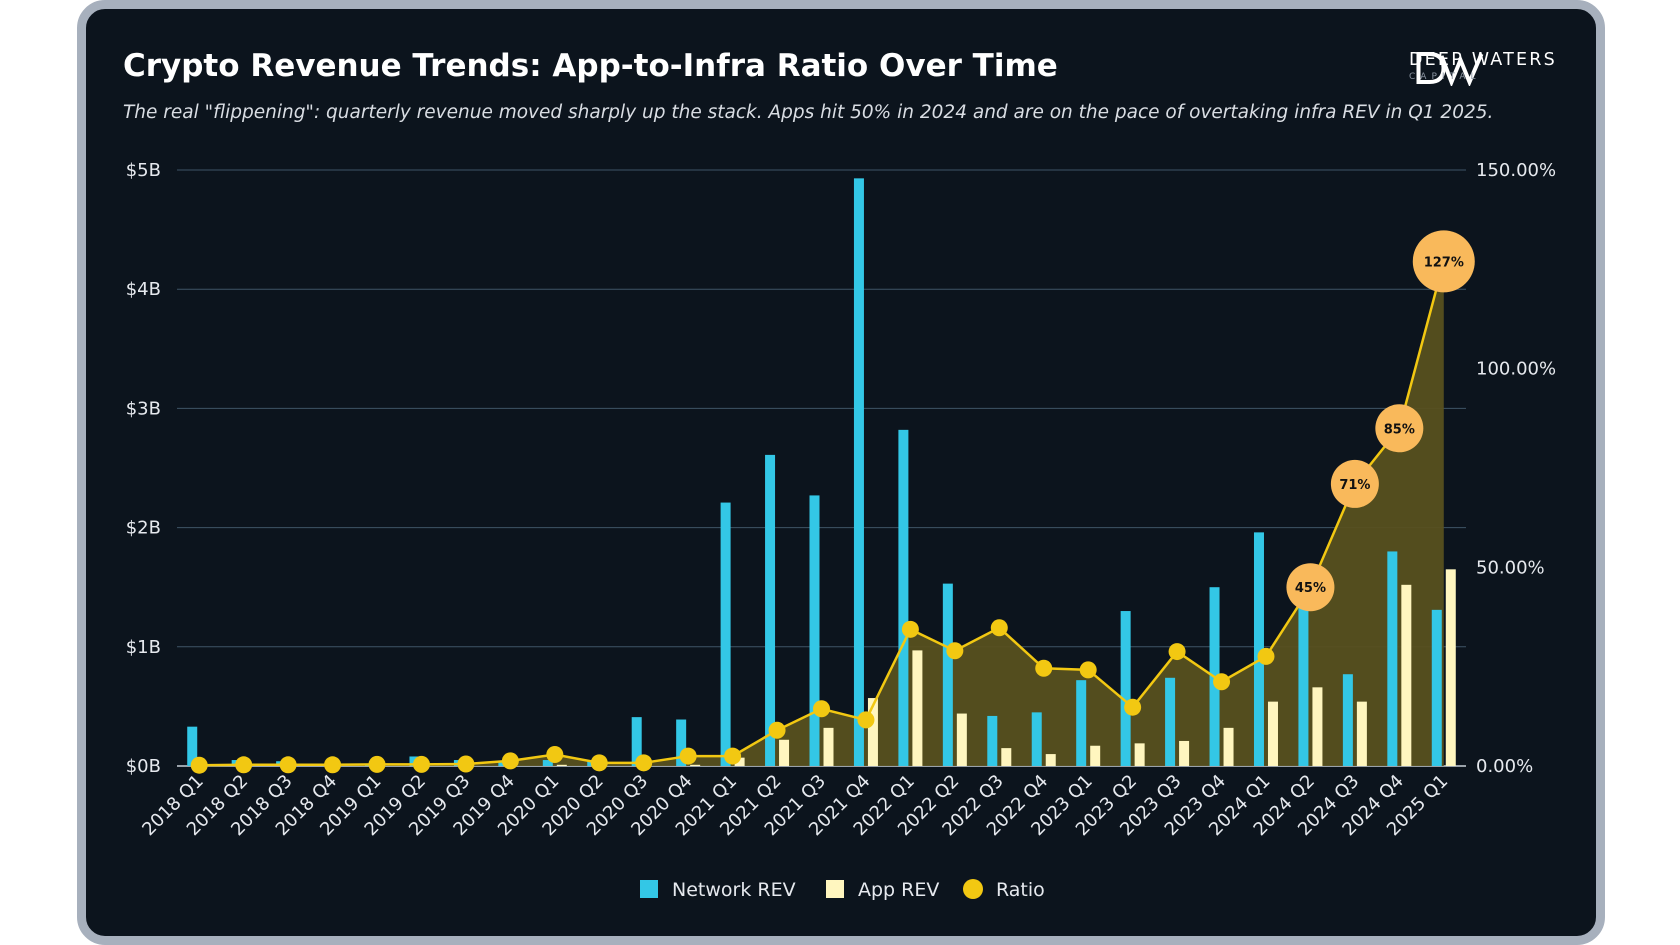  What do you see at coordinates (1516, 170) in the screenshot?
I see `y-right-tick-label: 150.00%` at bounding box center [1516, 170].